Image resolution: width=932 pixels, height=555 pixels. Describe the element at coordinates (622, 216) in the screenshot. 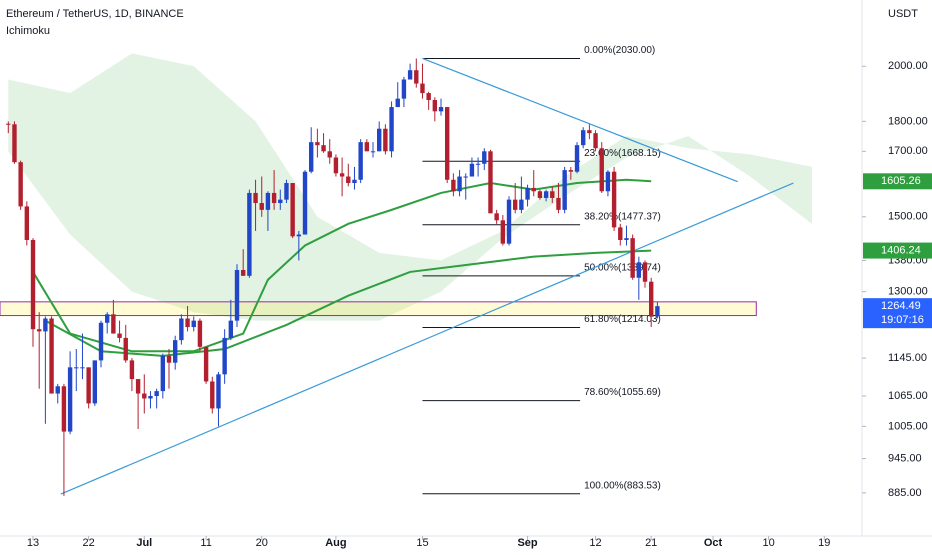

I see `fib-label: 38.20%(1477.37)` at that location.